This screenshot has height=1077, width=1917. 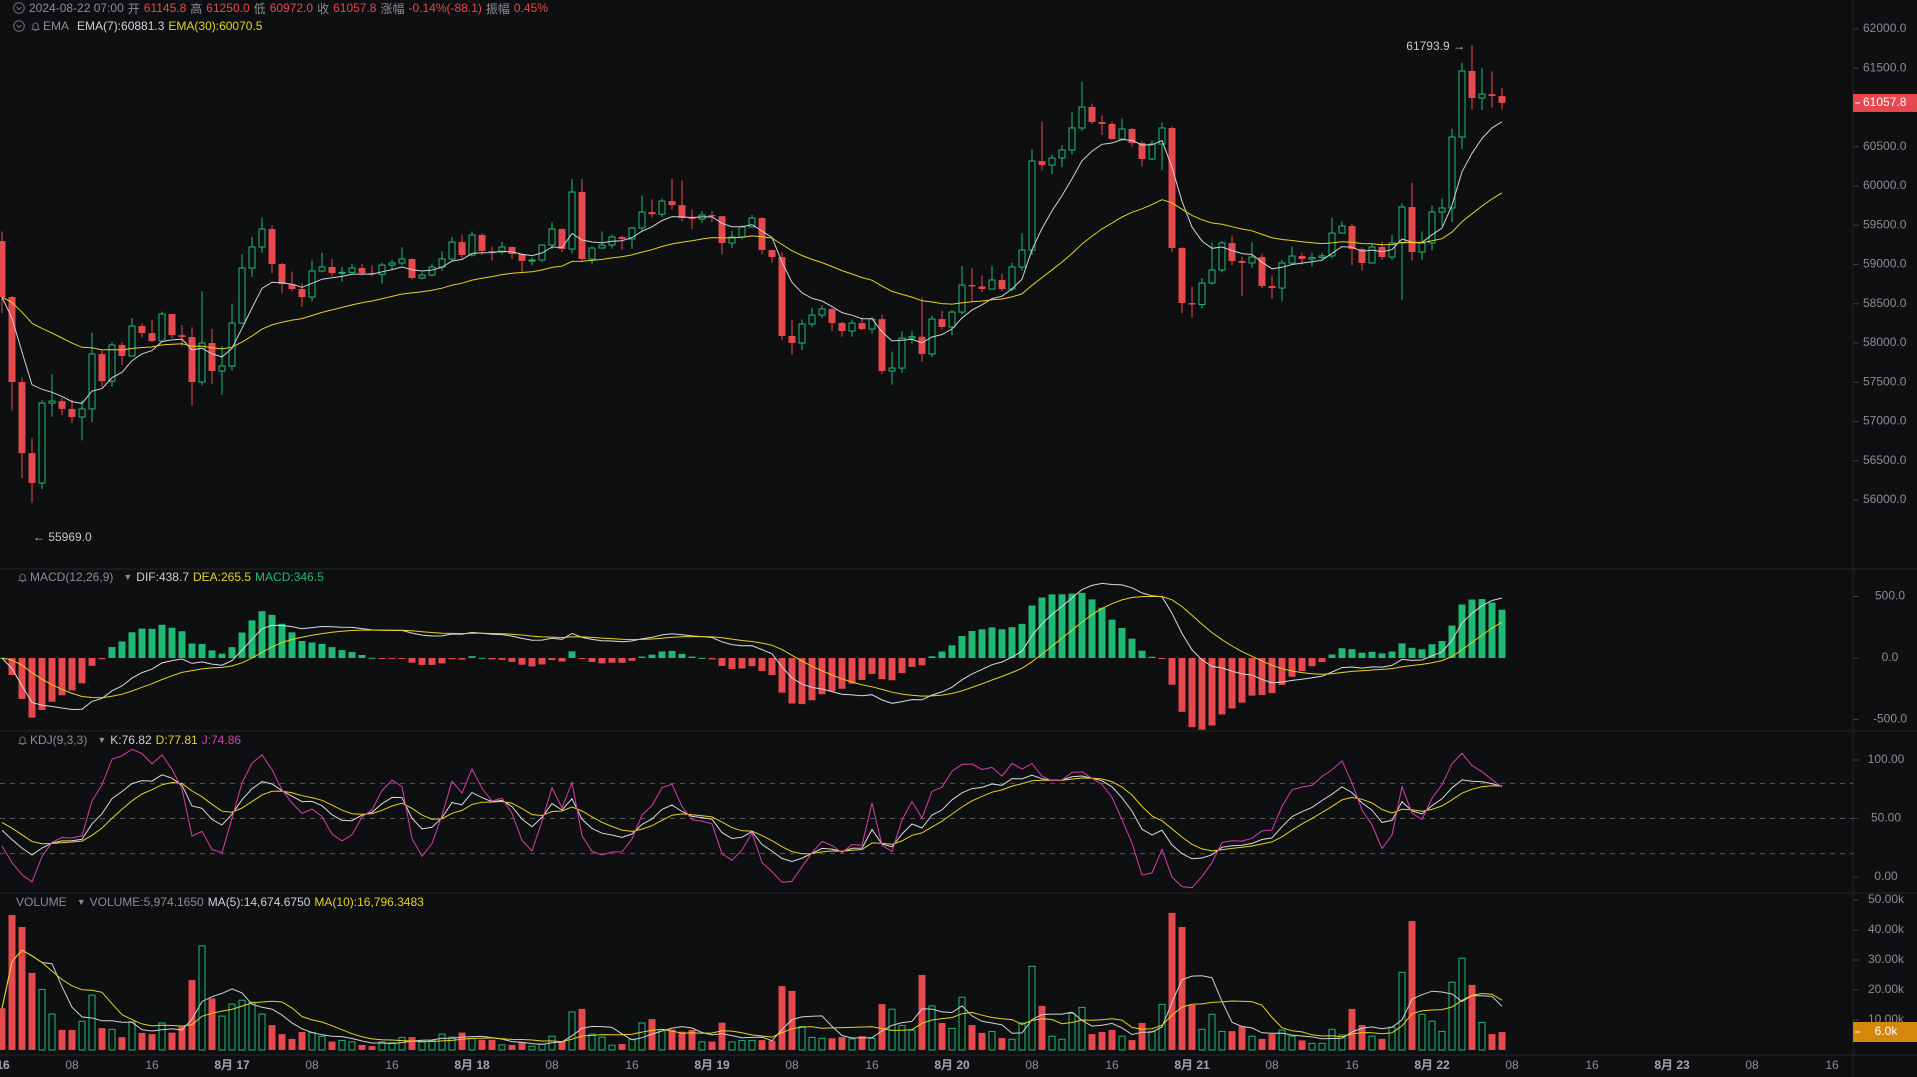 What do you see at coordinates (1886, 759) in the screenshot?
I see `kdj-tick-label: 100.00` at bounding box center [1886, 759].